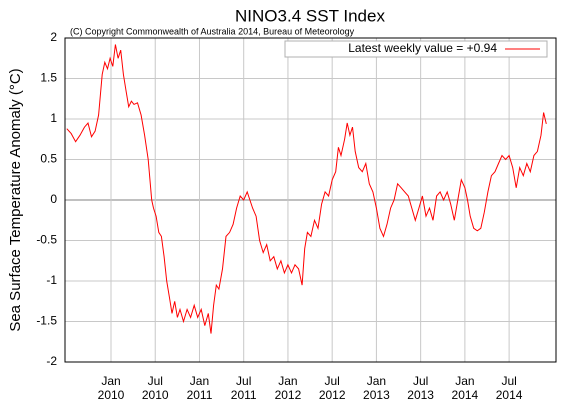 Image resolution: width=576 pixels, height=403 pixels. I want to click on chart-title: NINO3.4 SST Index, so click(310, 15).